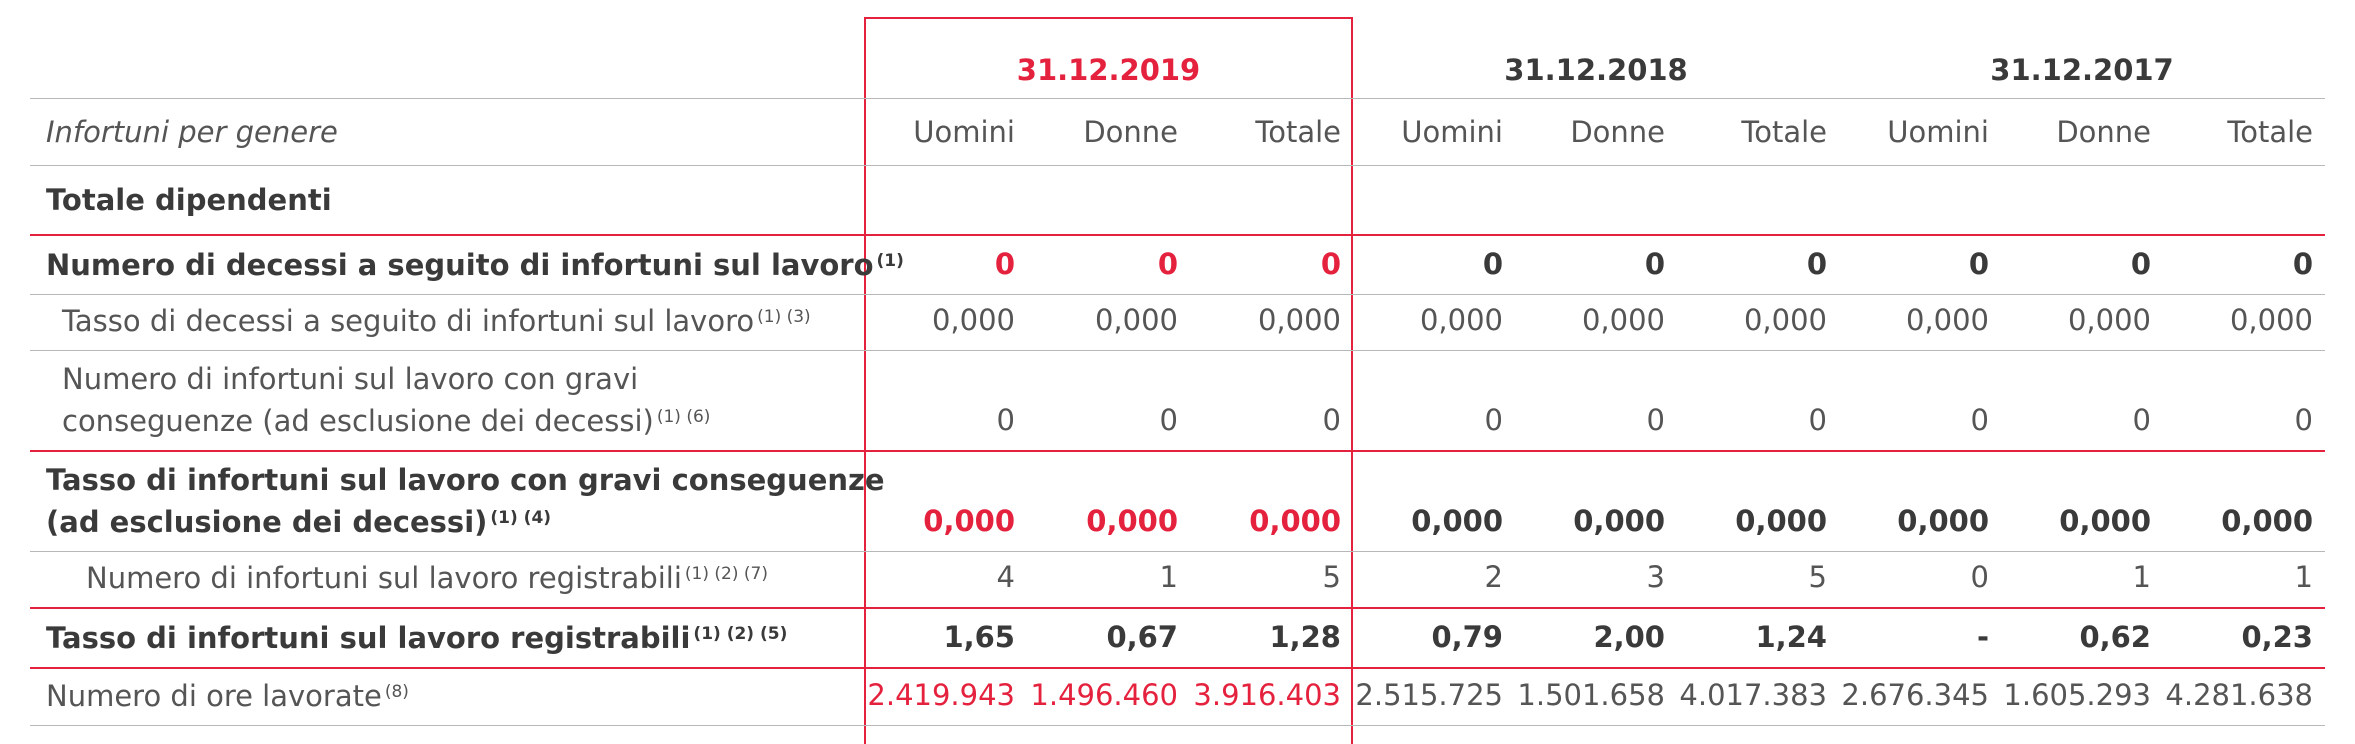 The image size is (2355, 744). What do you see at coordinates (299, 522) in the screenshot?
I see `row-label-line: (ad esclusione dei decessi) (1) (4)` at bounding box center [299, 522].